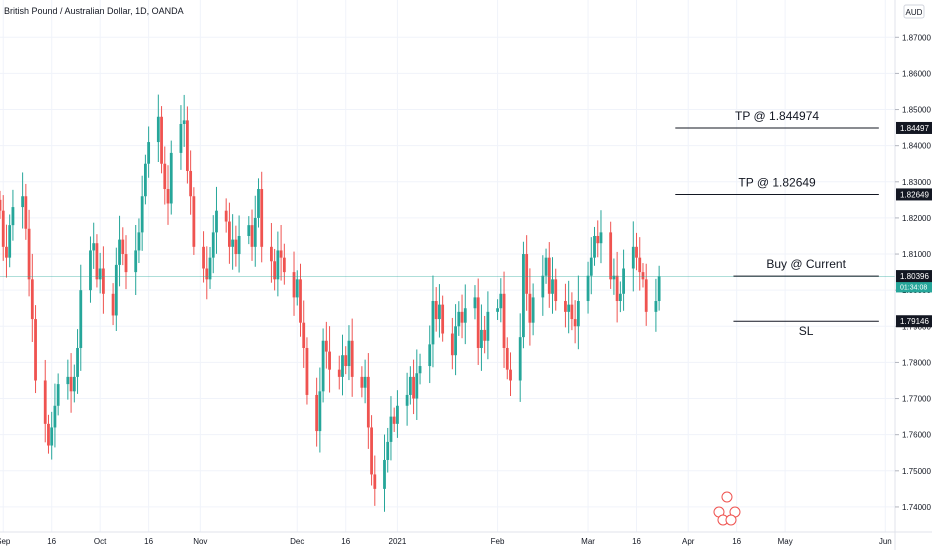 The image size is (932, 550). I want to click on event-markers-icon, so click(727, 508).